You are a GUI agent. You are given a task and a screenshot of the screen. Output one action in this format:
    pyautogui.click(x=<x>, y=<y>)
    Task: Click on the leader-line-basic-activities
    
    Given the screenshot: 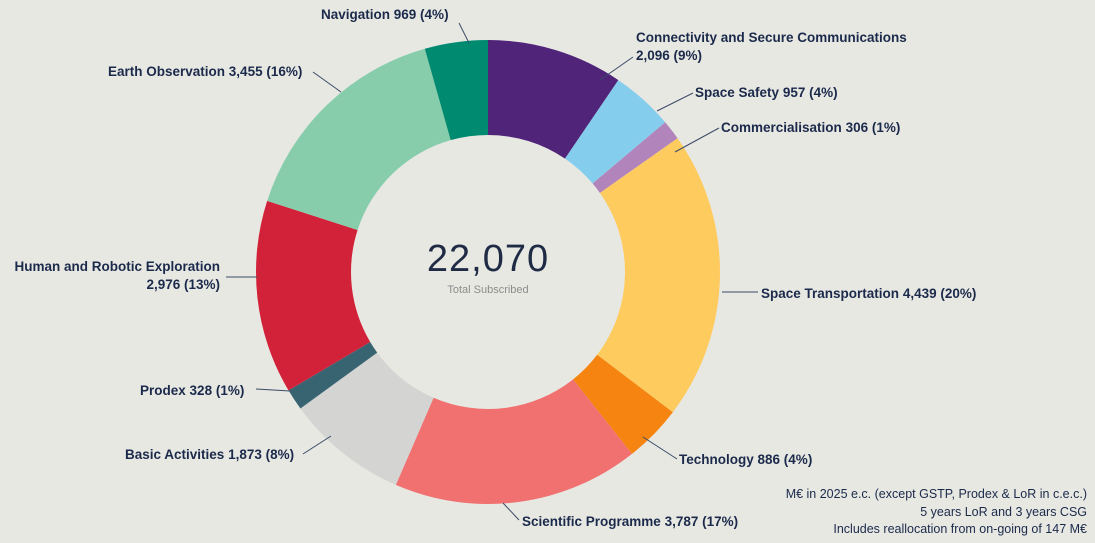 What is the action you would take?
    pyautogui.click(x=317, y=445)
    